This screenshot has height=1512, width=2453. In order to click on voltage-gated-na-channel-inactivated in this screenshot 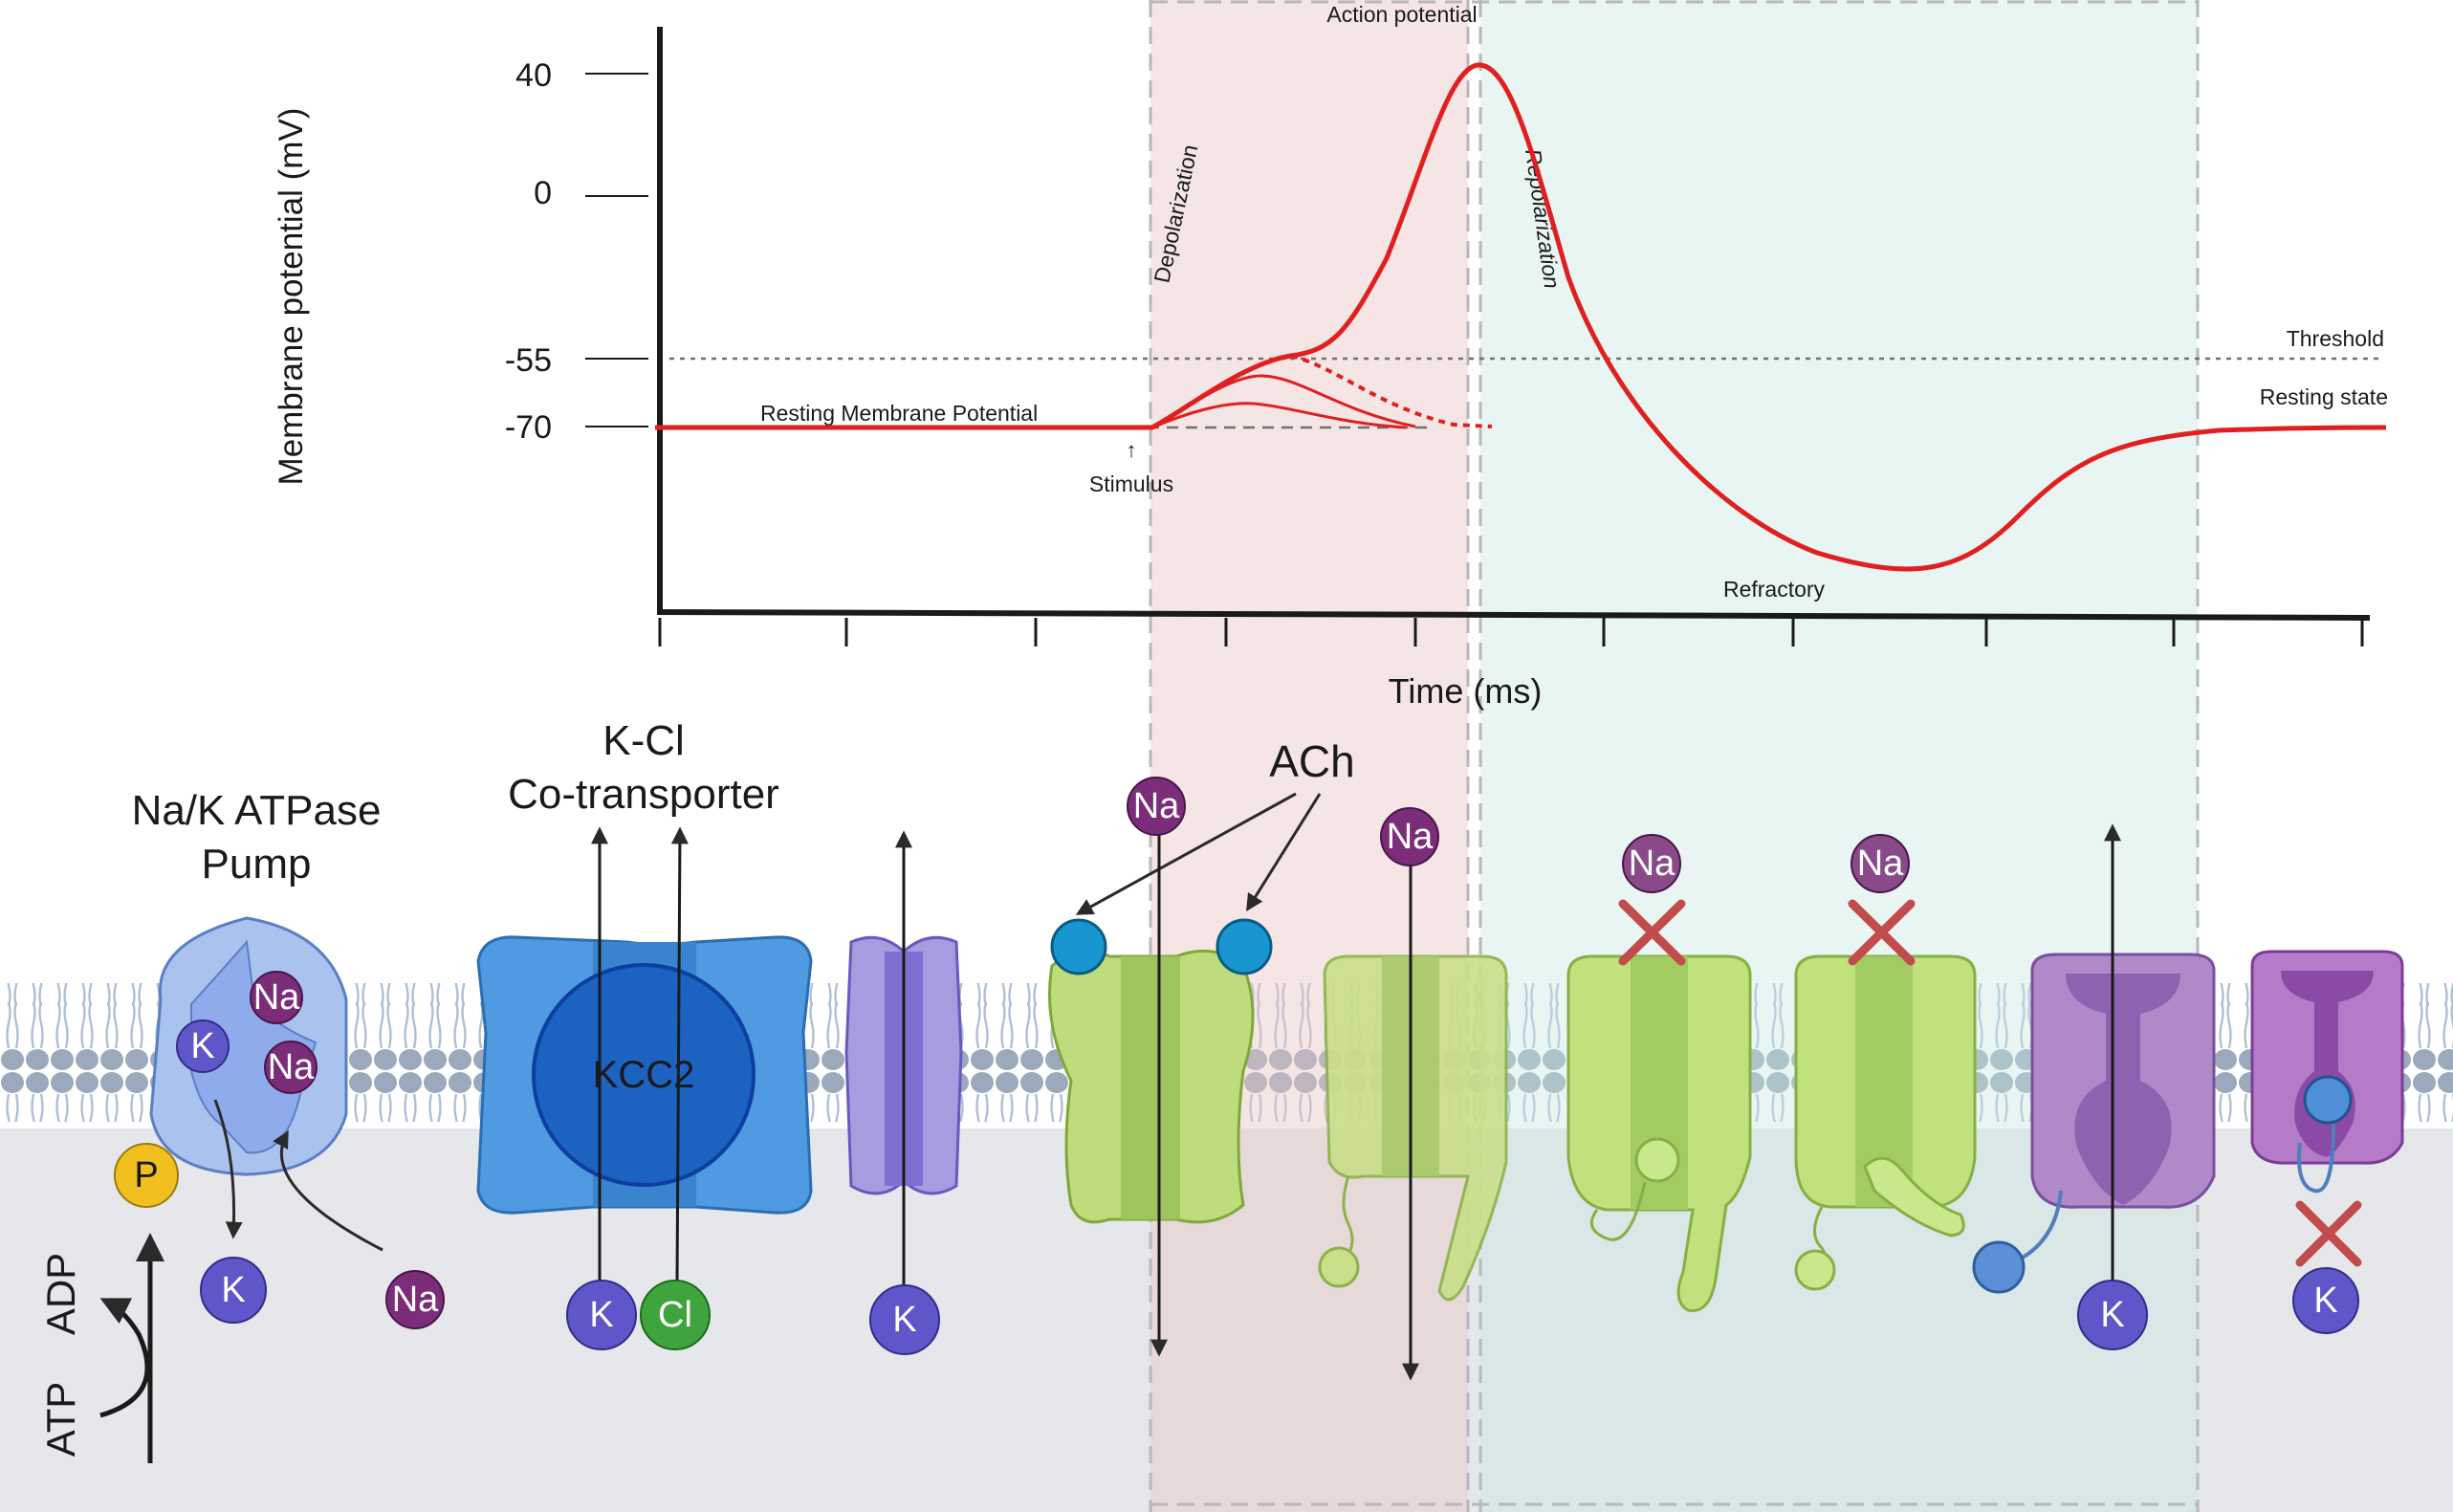, I will do `click(1659, 1133)`.